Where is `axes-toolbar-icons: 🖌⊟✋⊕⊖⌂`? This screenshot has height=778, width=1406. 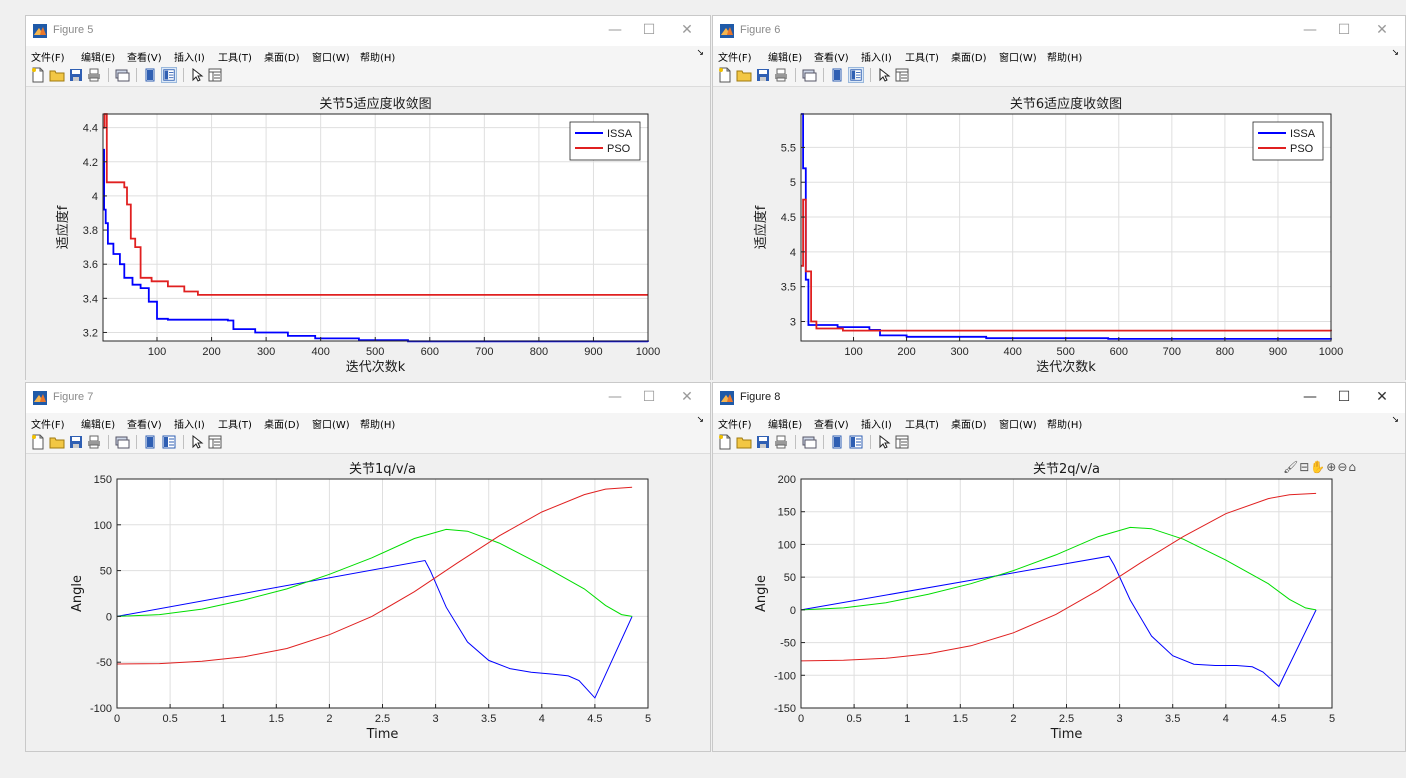 axes-toolbar-icons: 🖌⊟✋⊕⊖⌂ is located at coordinates (1320, 467).